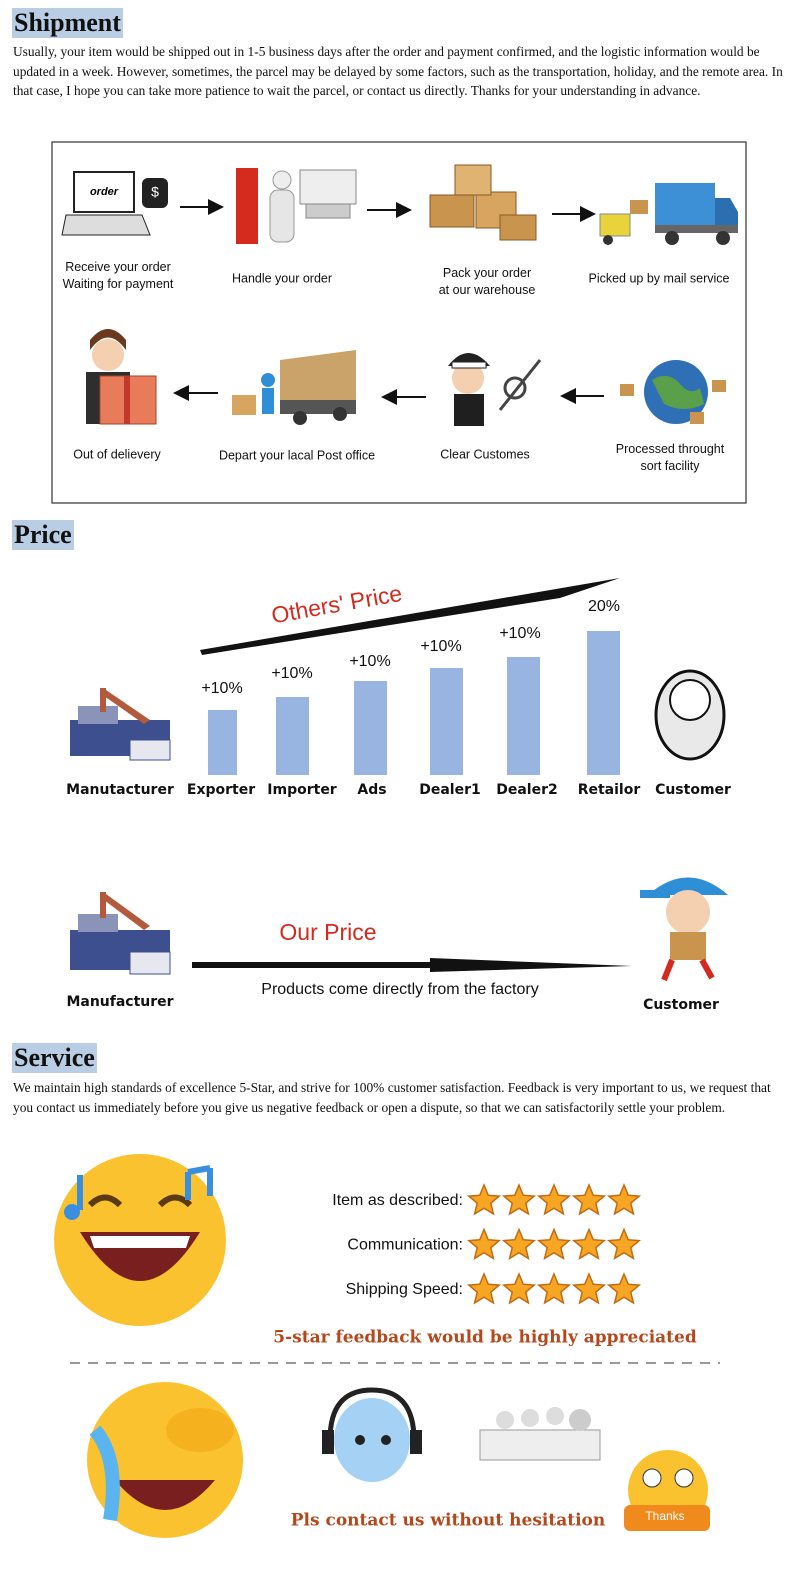 Image resolution: width=800 pixels, height=1583 pixels. Describe the element at coordinates (118, 267) in the screenshot. I see `step-label: Receive your order` at that location.